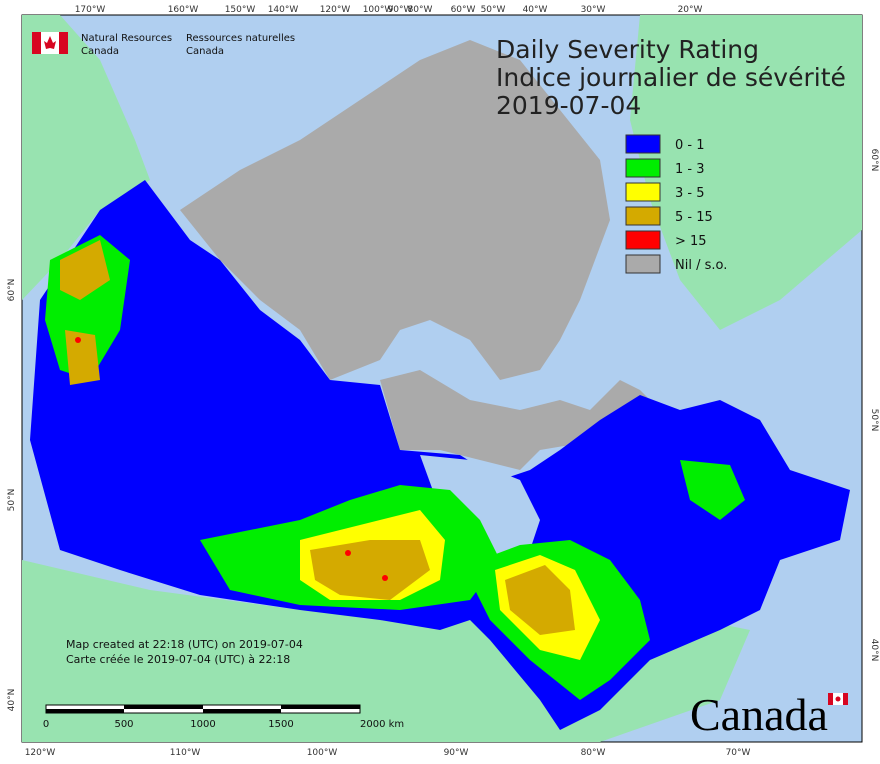  Describe the element at coordinates (694, 217) in the screenshot. I see `legend-label: 5 - 15` at that location.